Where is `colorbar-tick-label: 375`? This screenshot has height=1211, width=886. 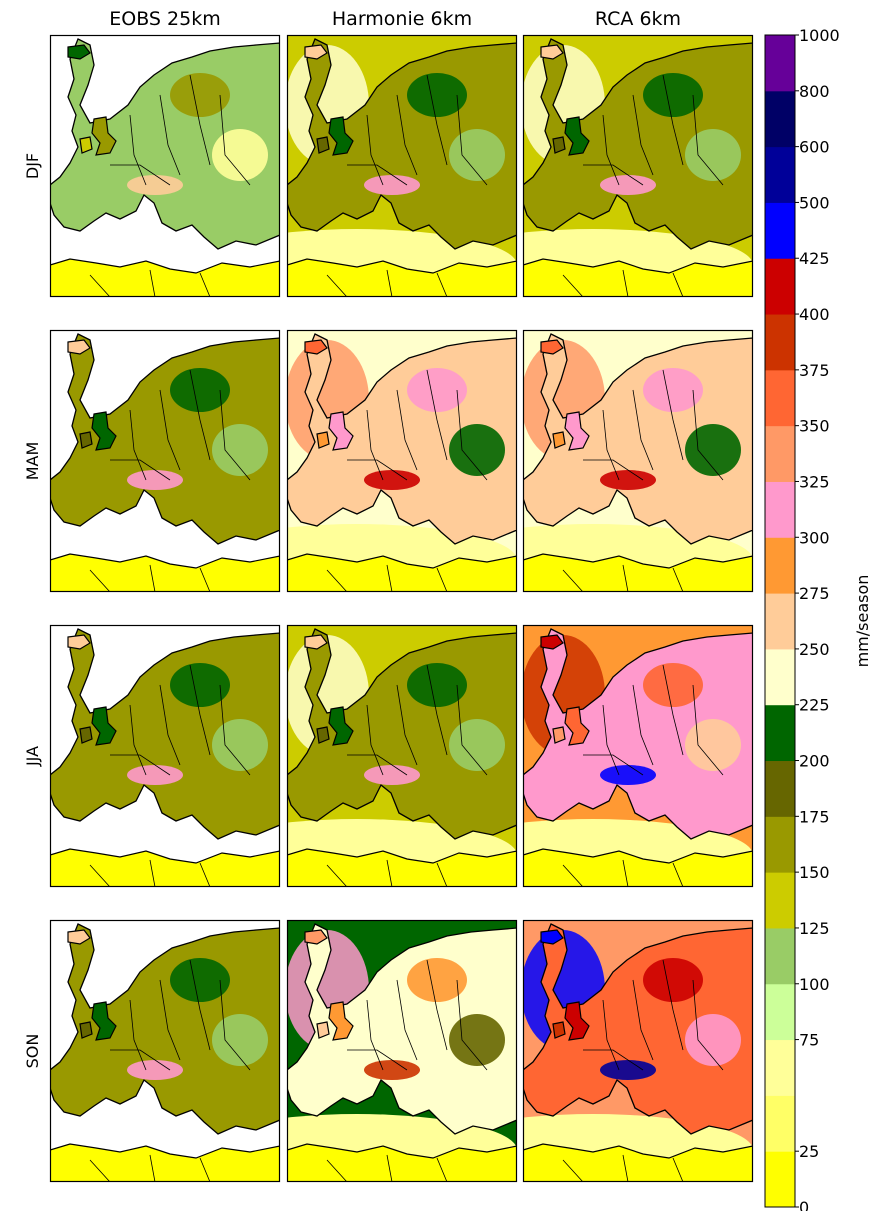 colorbar-tick-label: 375 is located at coordinates (814, 370).